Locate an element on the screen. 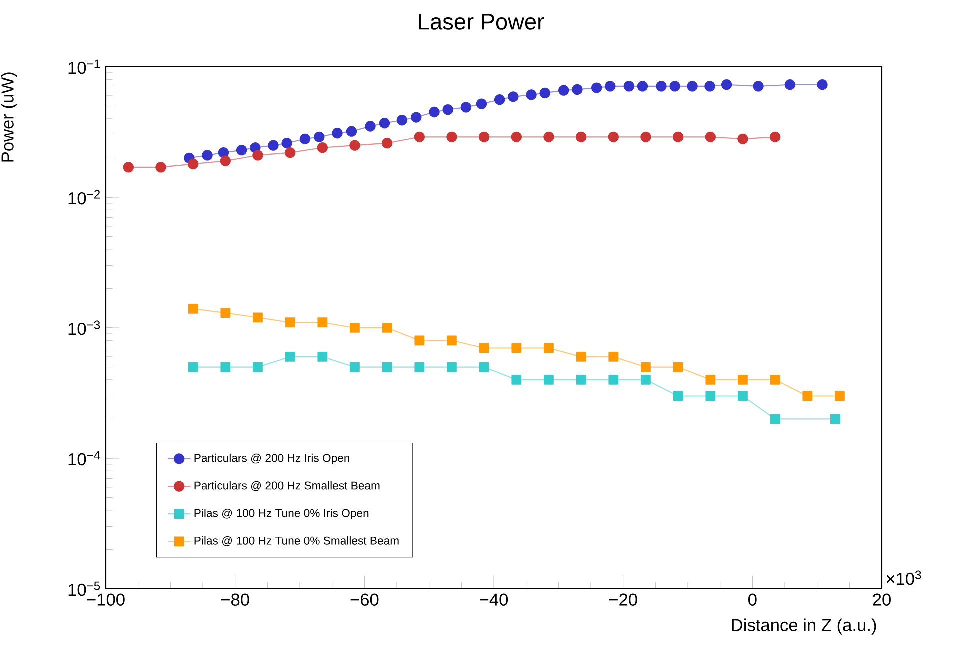 The height and width of the screenshot is (656, 963). y-tick-label: 10$^{−2}$ is located at coordinates (84, 197).